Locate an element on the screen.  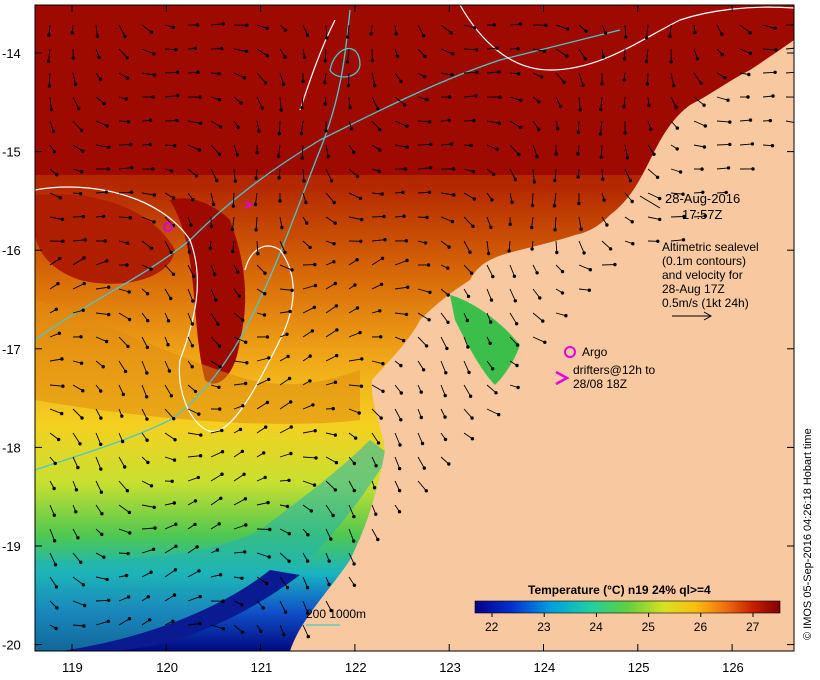
lat-tick-label: -18 is located at coordinates (11, 447).